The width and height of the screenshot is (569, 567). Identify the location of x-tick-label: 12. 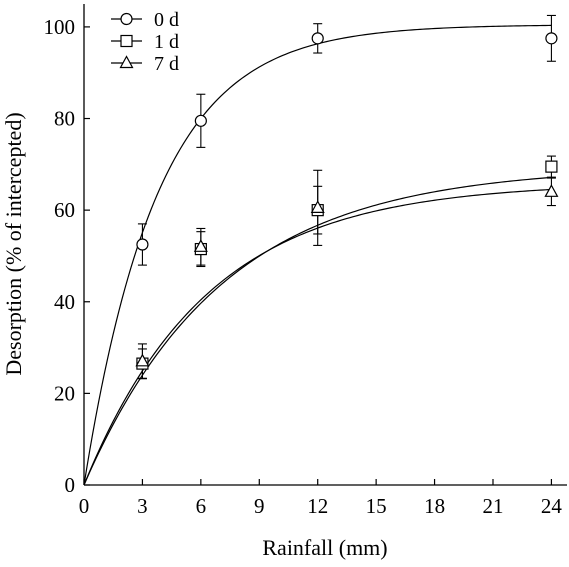
(317, 506).